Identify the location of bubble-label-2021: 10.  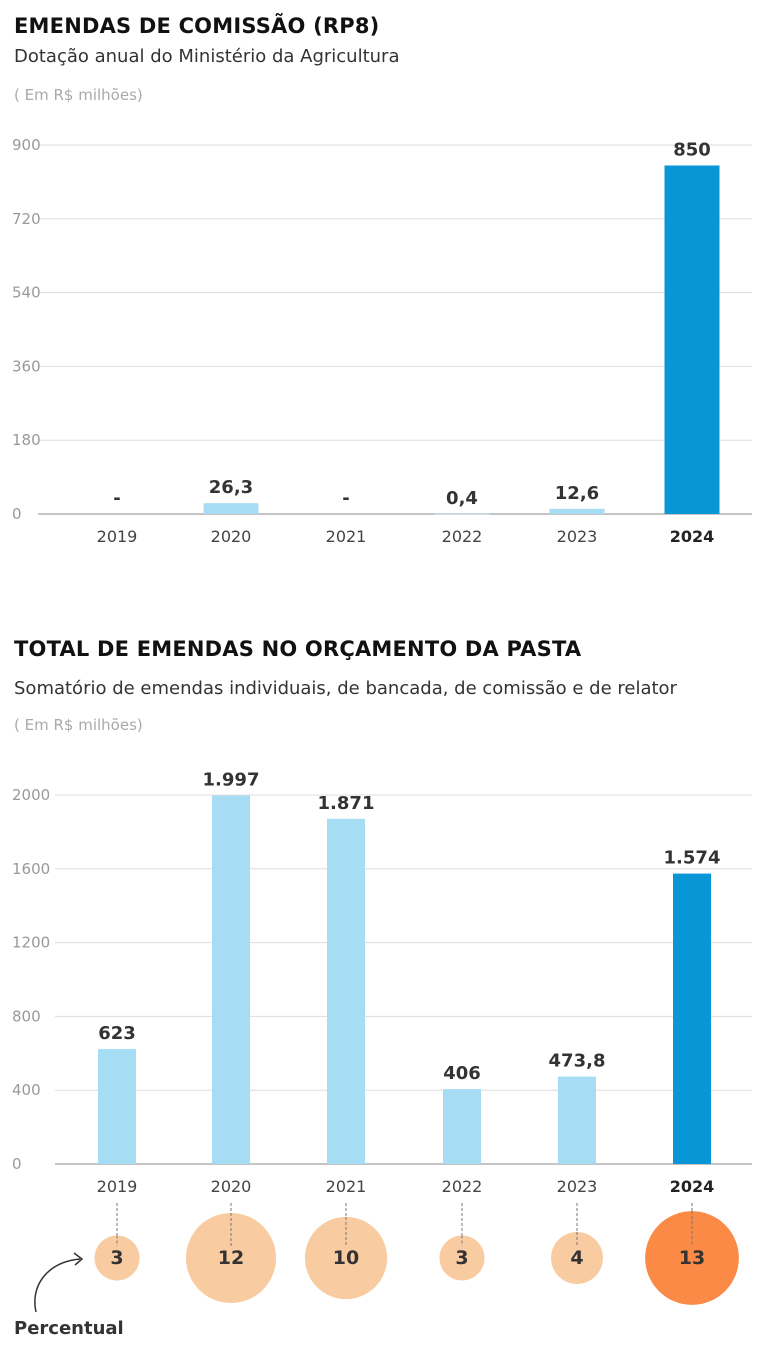
(346, 1258).